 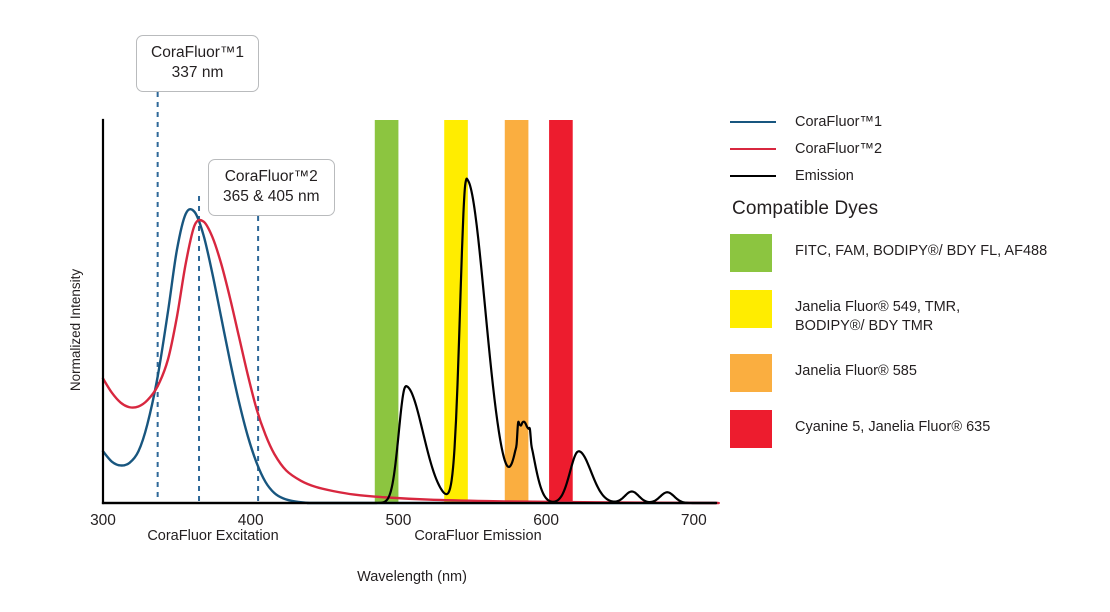 I want to click on green-band, so click(x=386, y=311).